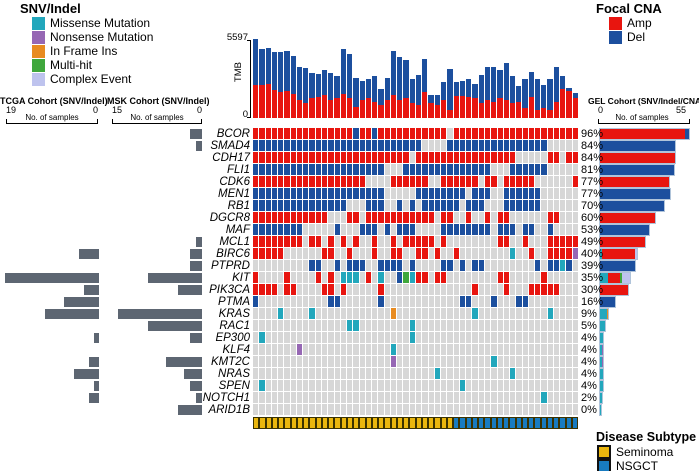 The image size is (699, 471). What do you see at coordinates (643, 101) in the screenshot?
I see `gel-cohort-title: GEL Cohort (SNV/Indel/CNA)` at bounding box center [643, 101].